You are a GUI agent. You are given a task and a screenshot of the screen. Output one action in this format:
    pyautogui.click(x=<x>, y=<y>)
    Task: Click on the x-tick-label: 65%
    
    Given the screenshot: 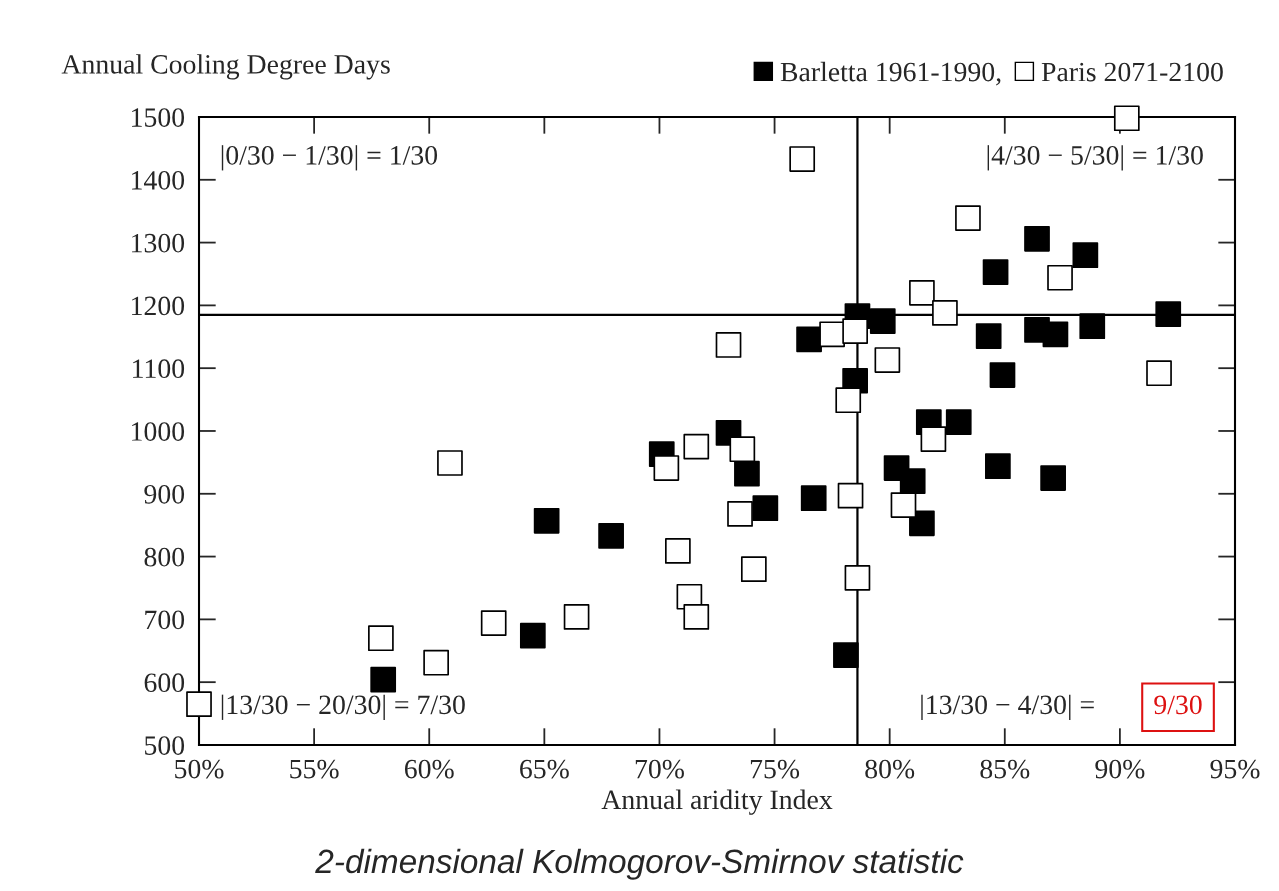 What is the action you would take?
    pyautogui.click(x=544, y=769)
    